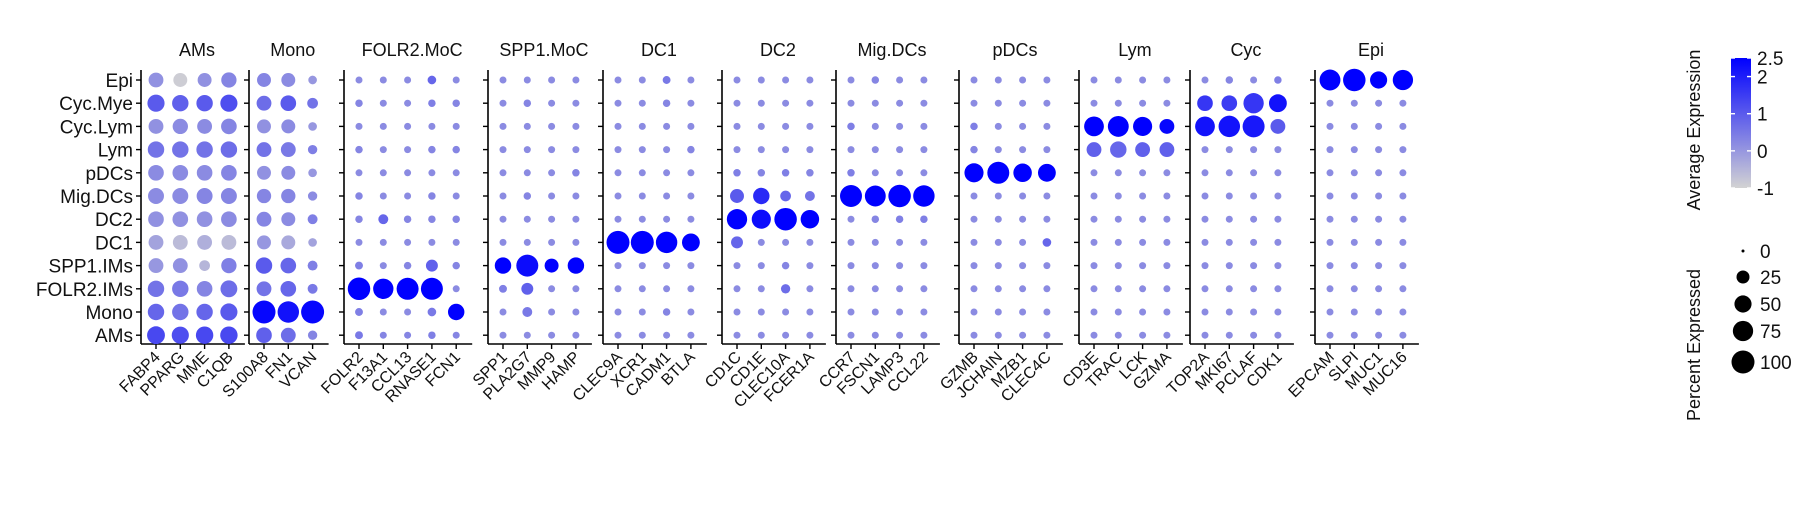 This screenshot has height=506, width=1793. I want to click on dot-cyc-top2a-mig-dcs, so click(1205, 196).